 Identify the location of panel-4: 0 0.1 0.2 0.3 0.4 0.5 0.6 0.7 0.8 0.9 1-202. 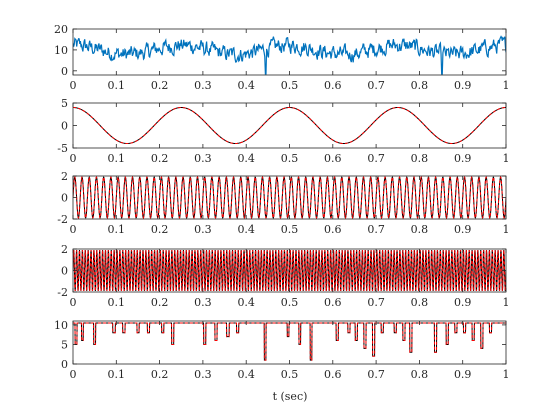
(283, 276).